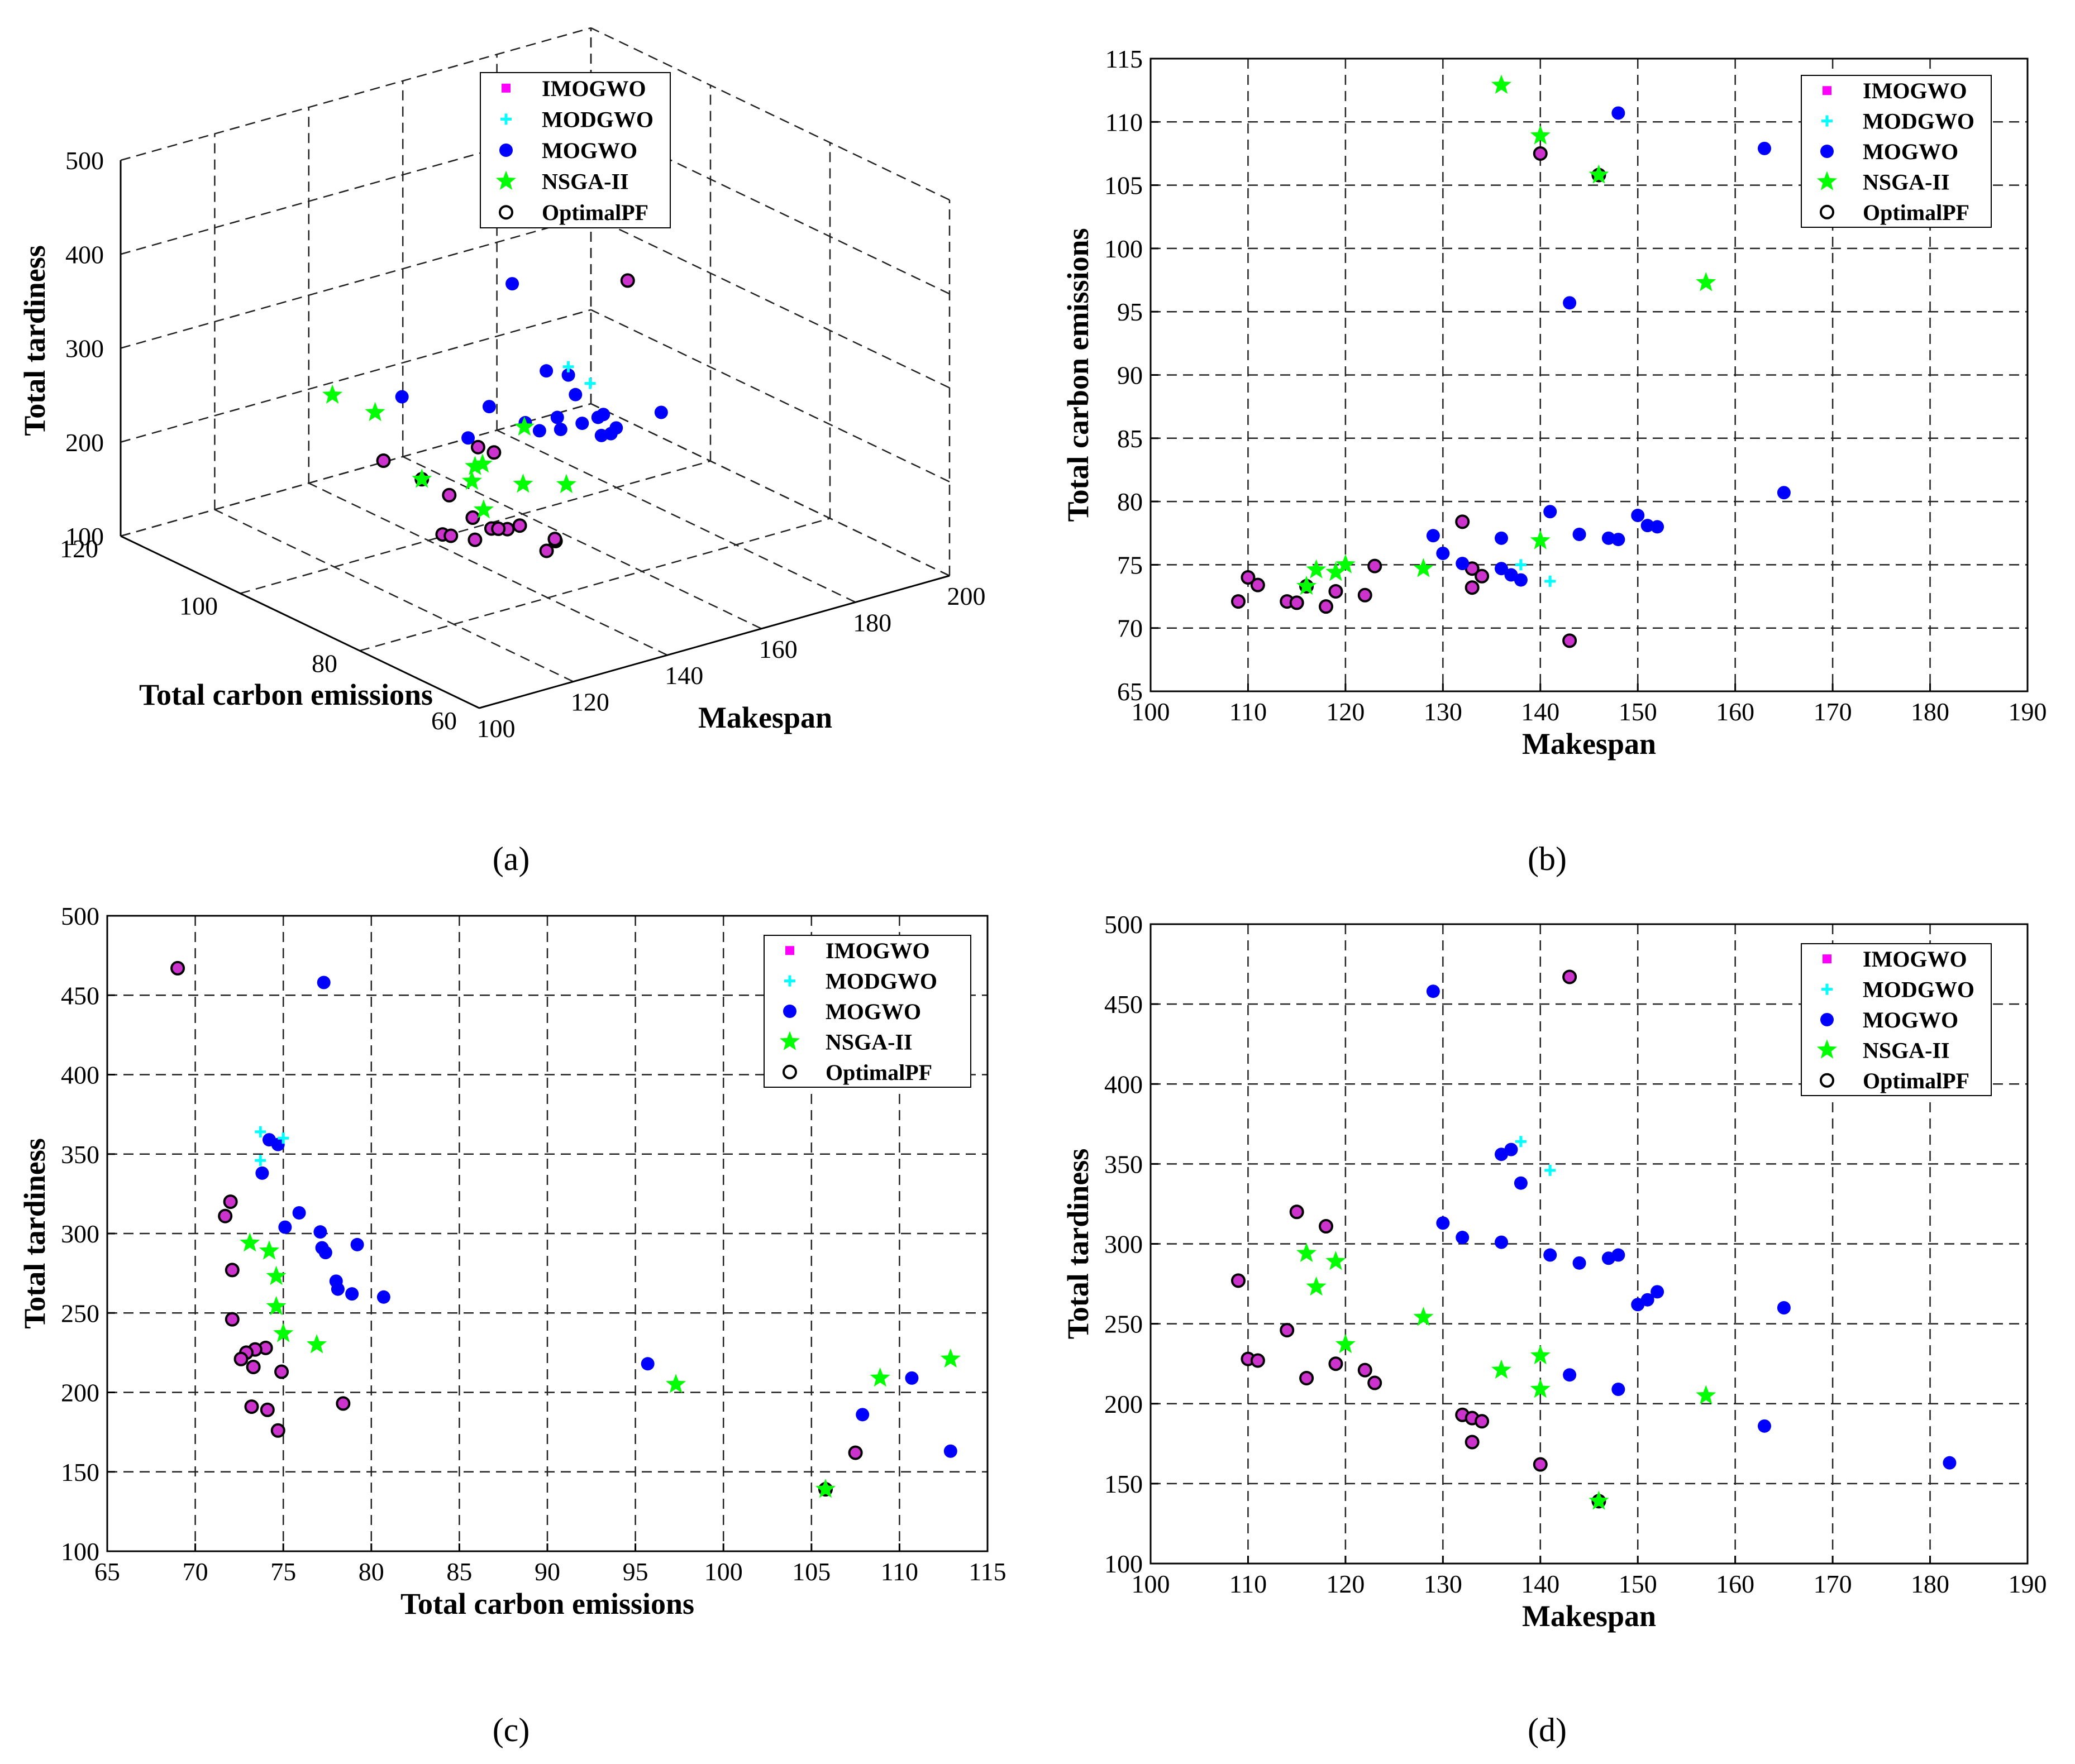 The width and height of the screenshot is (2075, 1764). I want to click on panel-d-legend-marker-imogwo, so click(1827, 959).